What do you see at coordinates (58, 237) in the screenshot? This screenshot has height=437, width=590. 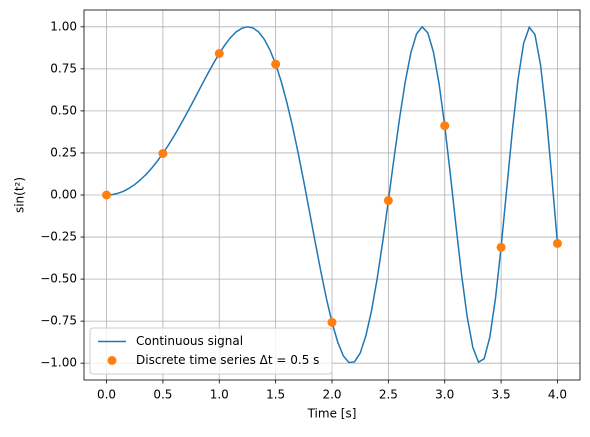 I see `y-tick-label: −0.25` at bounding box center [58, 237].